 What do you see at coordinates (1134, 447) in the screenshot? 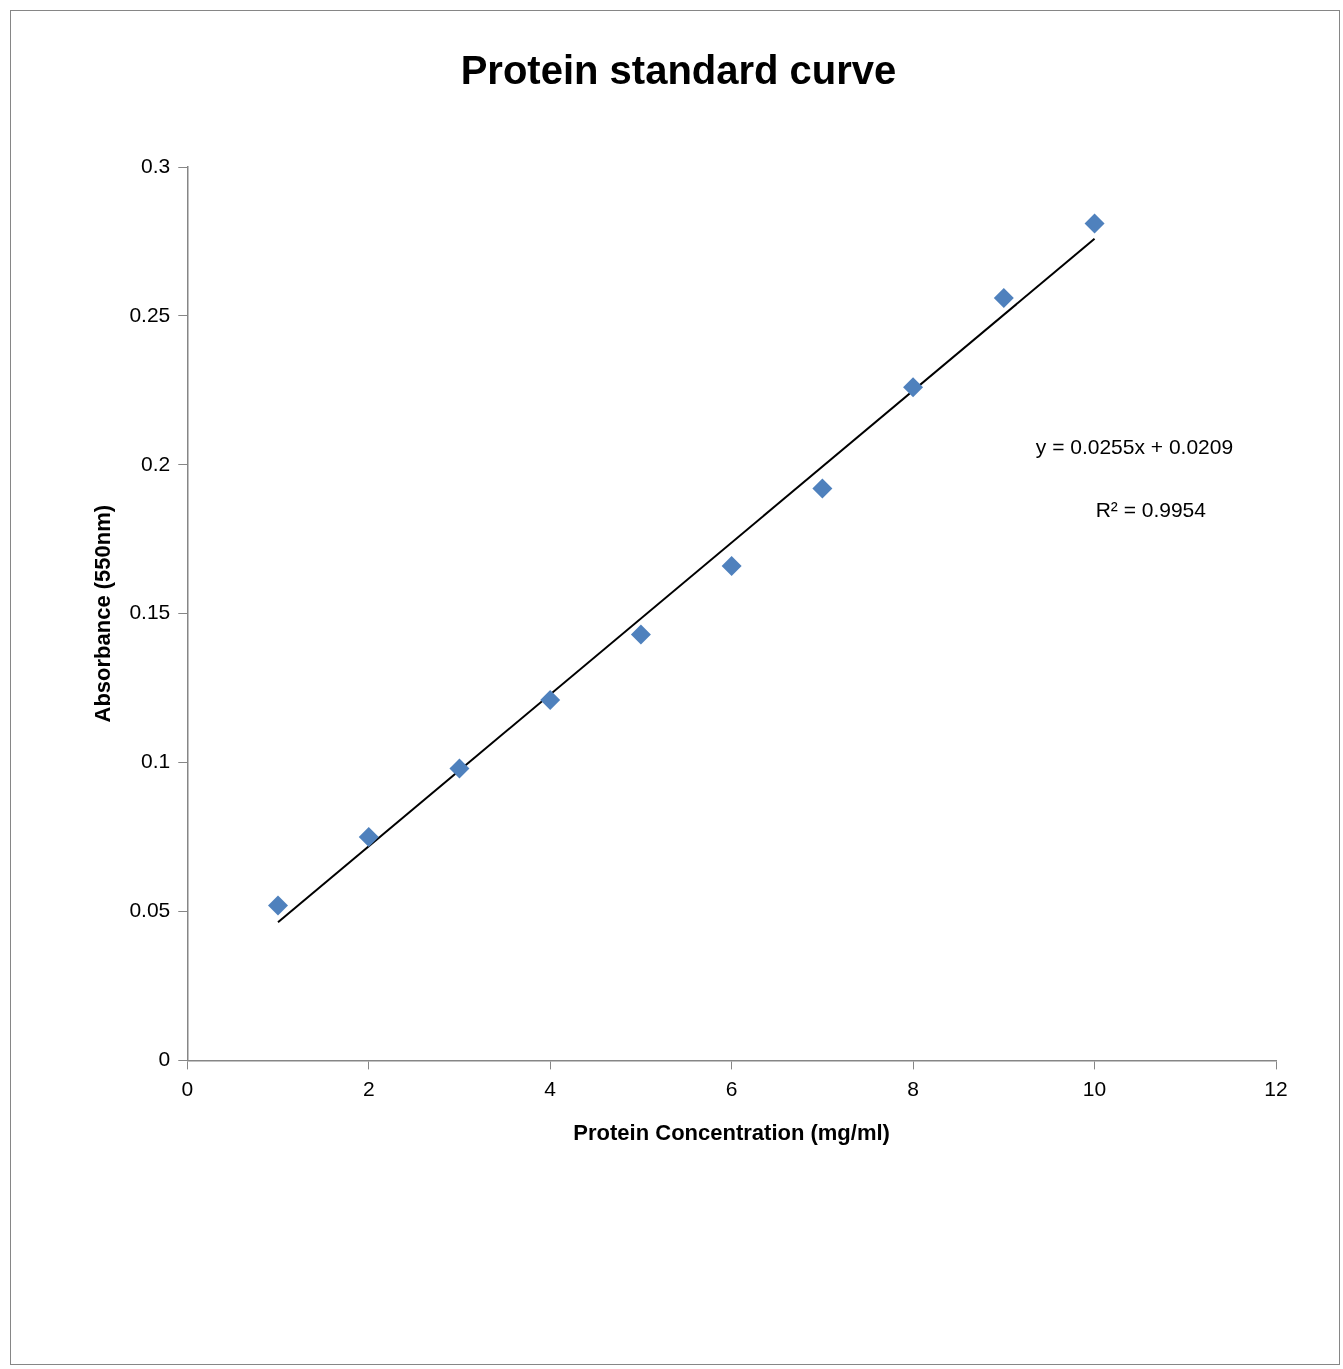
I see `annotation: y = 0.0255x + 0.0209` at bounding box center [1134, 447].